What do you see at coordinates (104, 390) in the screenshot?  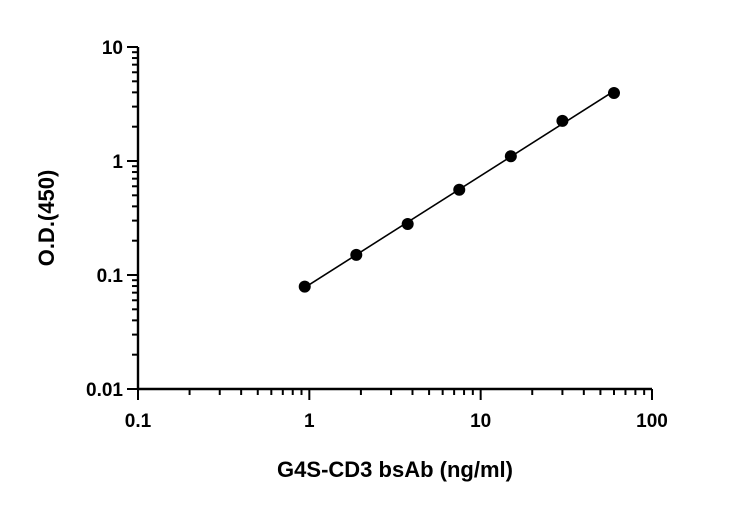 I see `y-tick-label: 0.01` at bounding box center [104, 390].